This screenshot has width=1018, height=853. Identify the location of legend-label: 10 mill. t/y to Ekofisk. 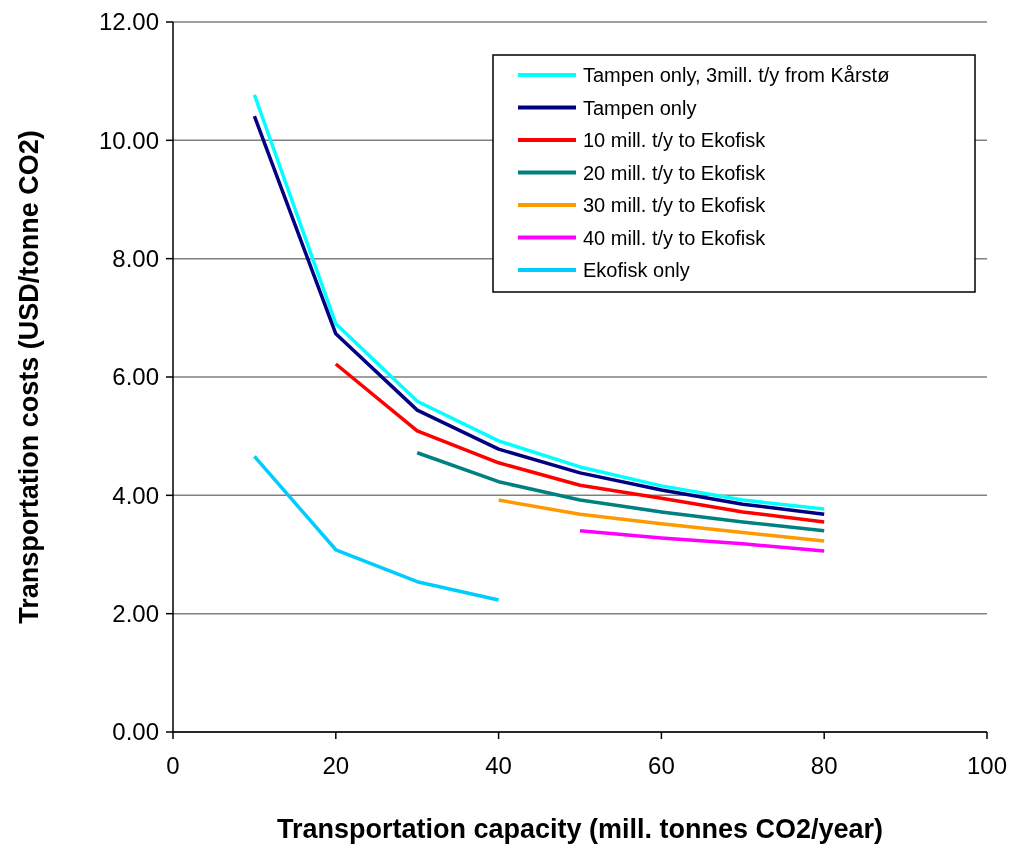
(675, 140).